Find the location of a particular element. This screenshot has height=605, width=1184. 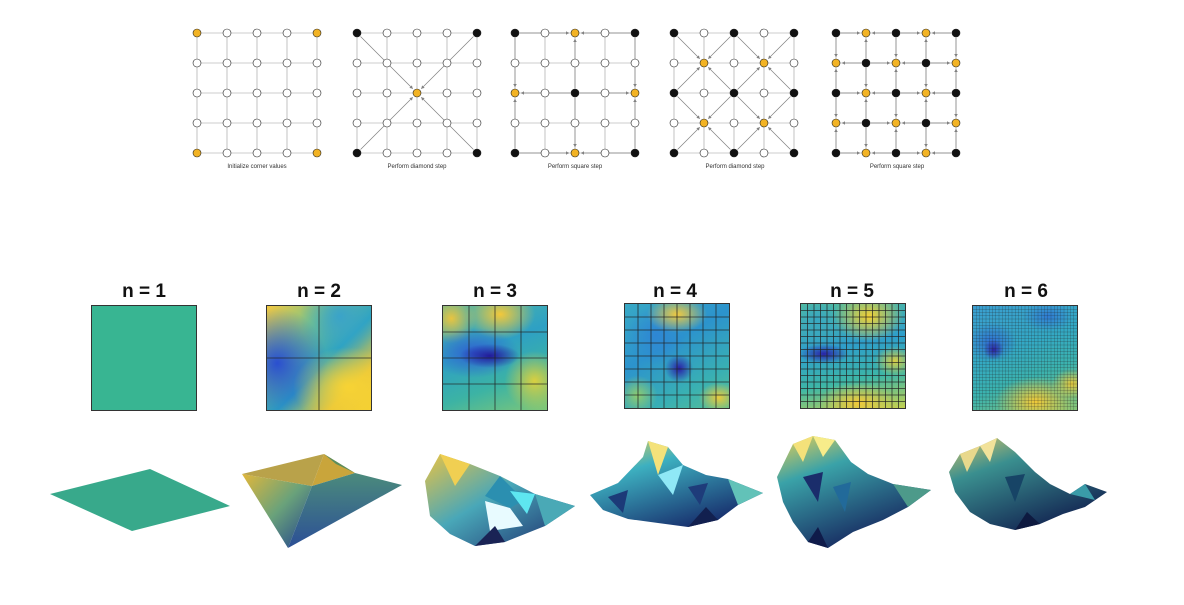

step-caption-2: Perform diamond step is located at coordinates (417, 167).